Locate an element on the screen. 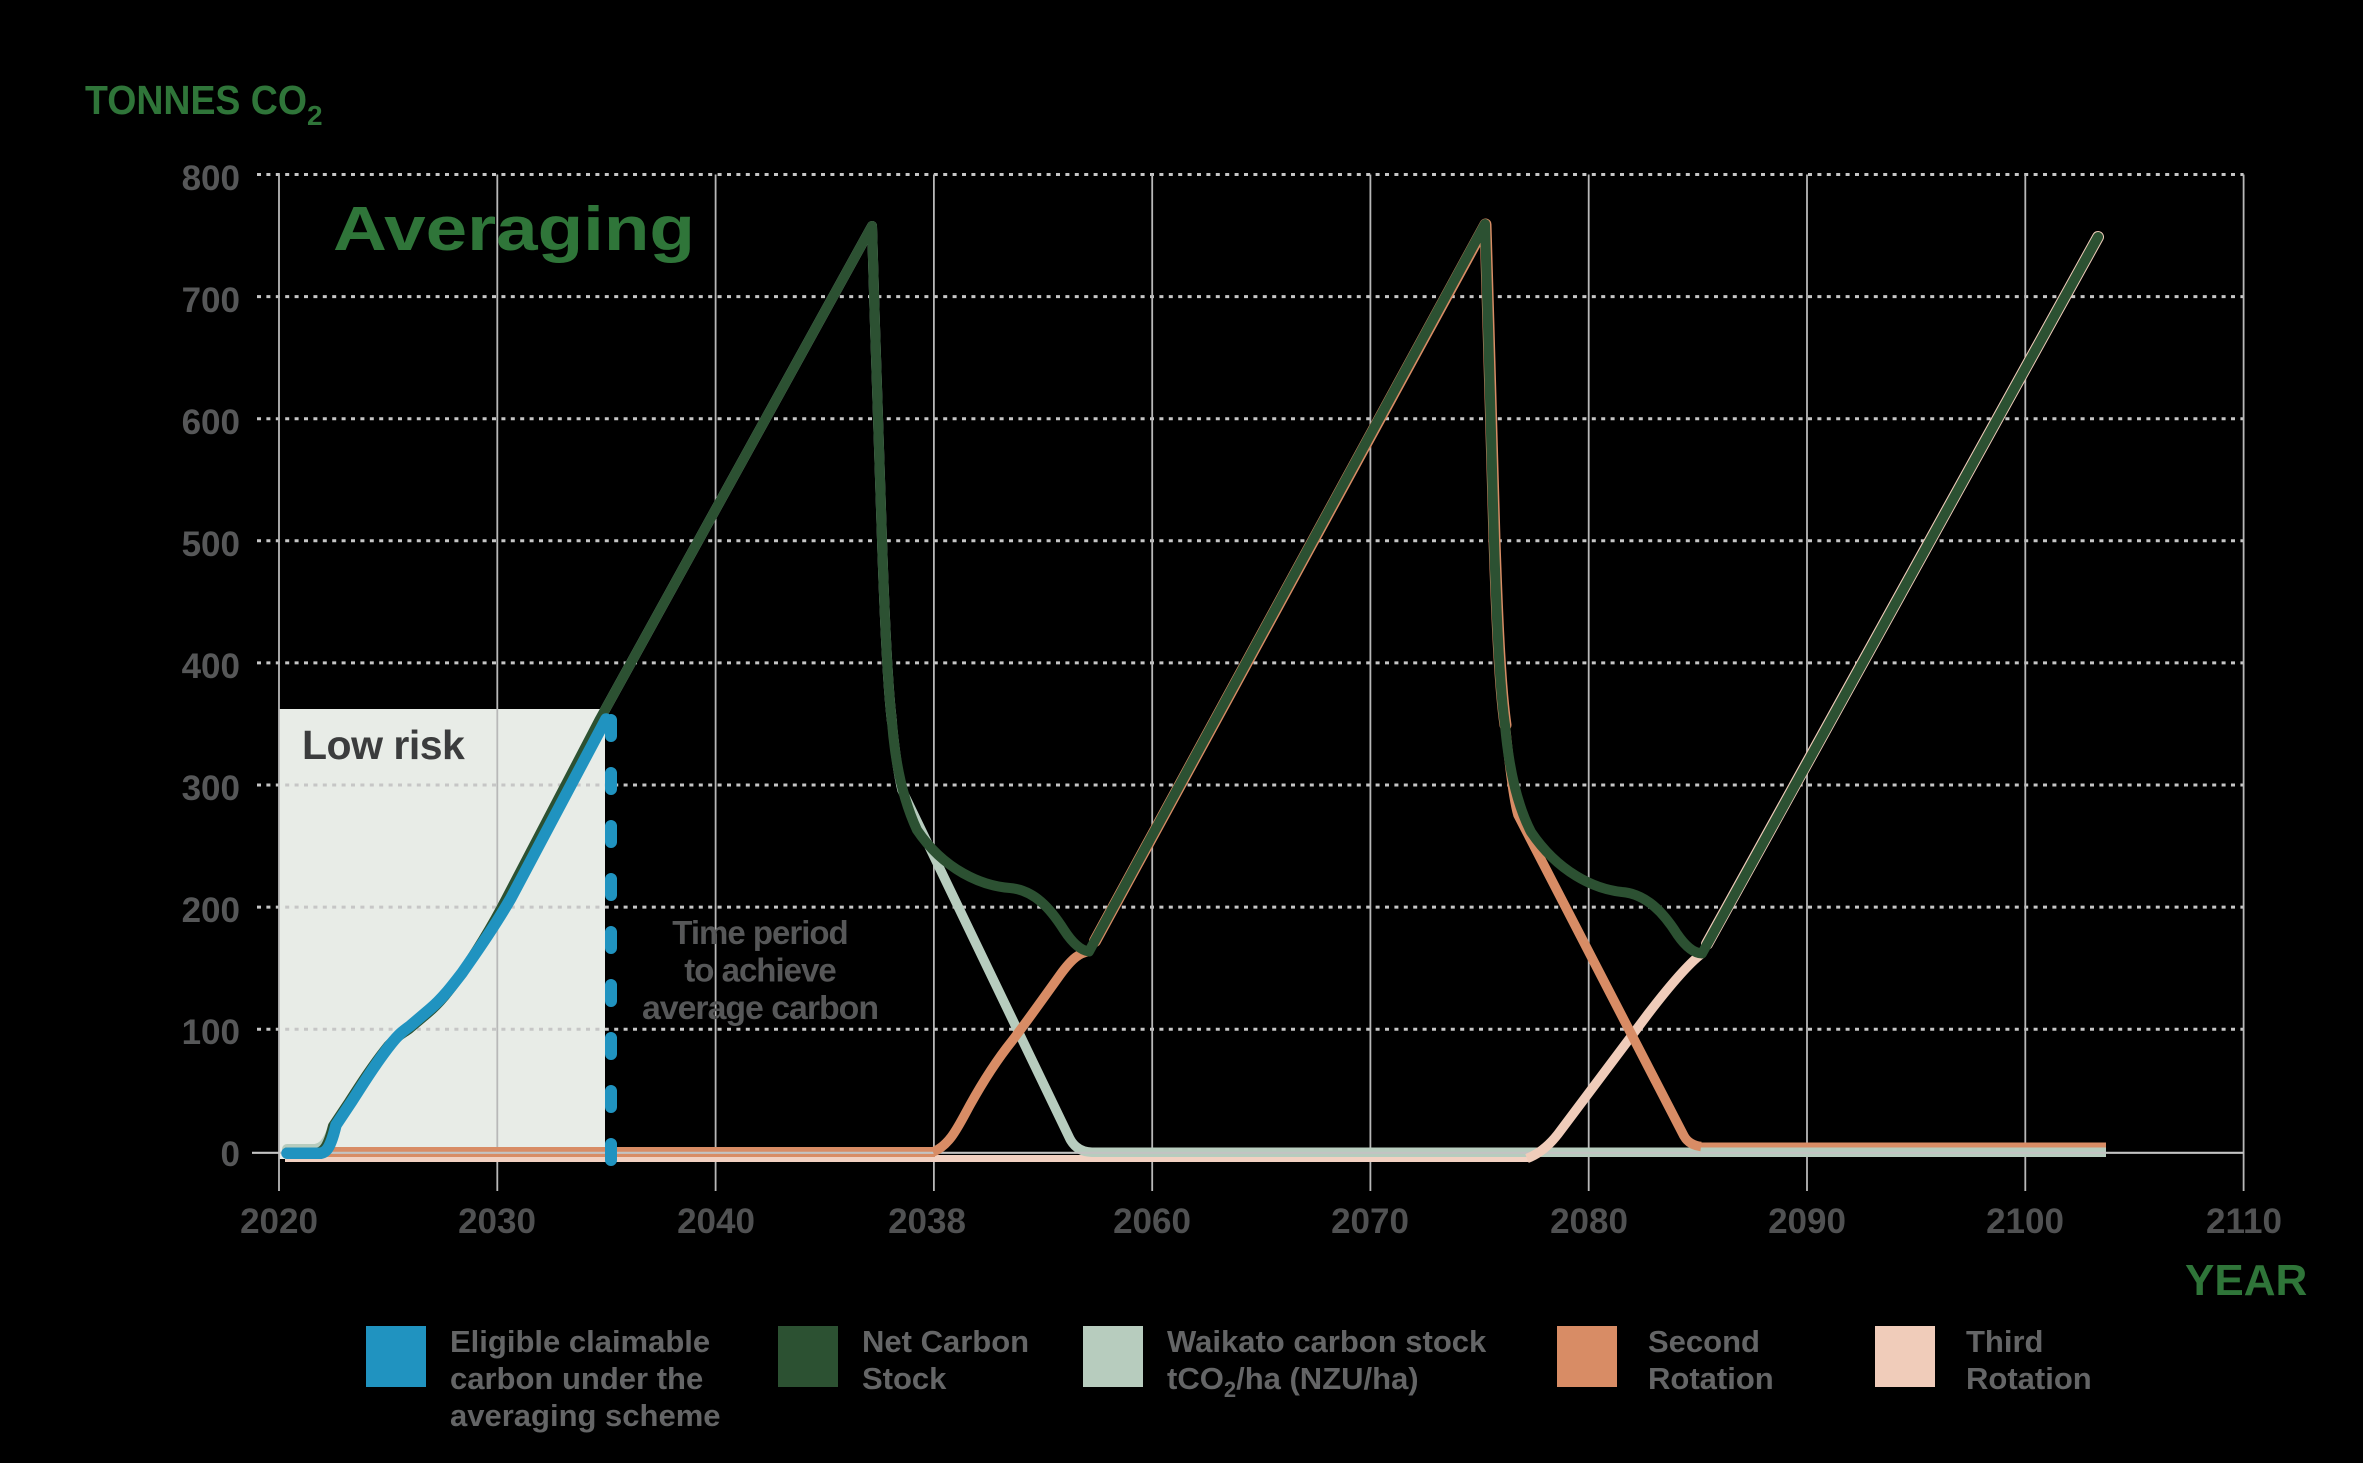 The height and width of the screenshot is (1463, 2363). svg-text: to achieve is located at coordinates (760, 970).